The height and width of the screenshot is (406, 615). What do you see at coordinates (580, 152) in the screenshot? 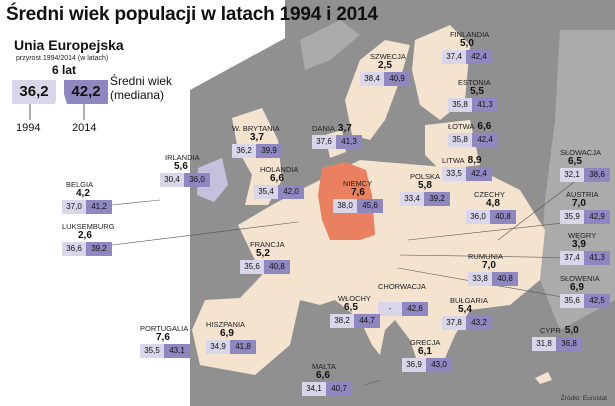
I see `country-name: SŁOWACJA` at bounding box center [580, 152].